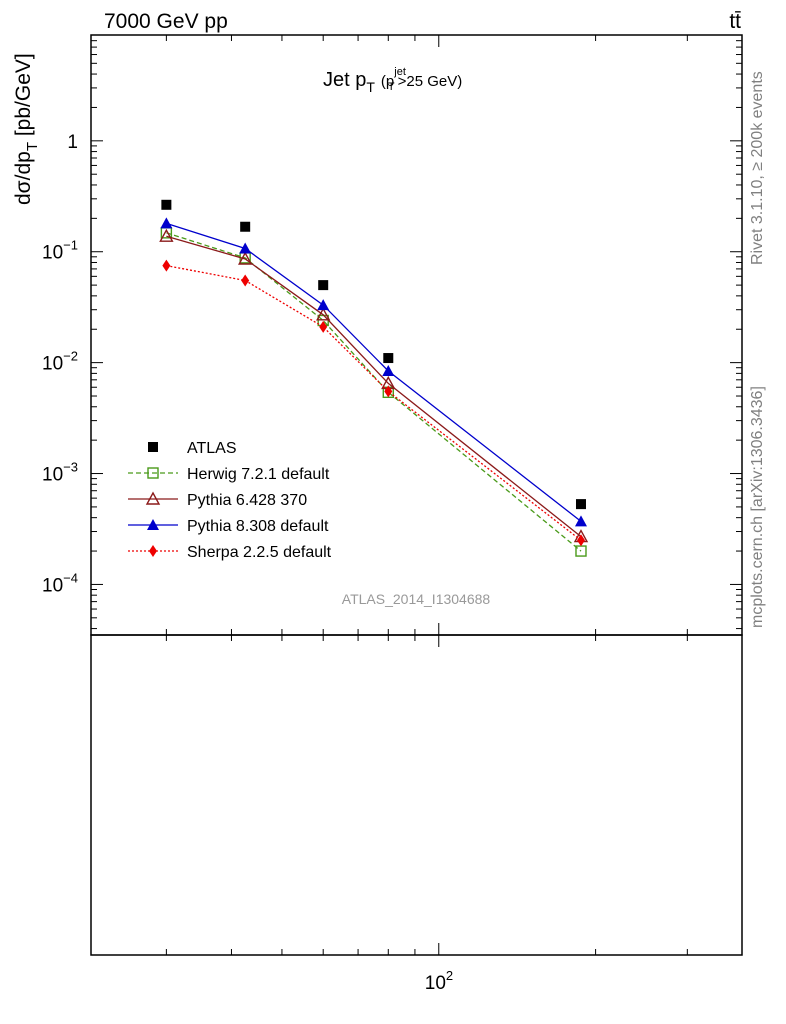  I want to click on y-tick-label: 10⁻¹, so click(60, 251).